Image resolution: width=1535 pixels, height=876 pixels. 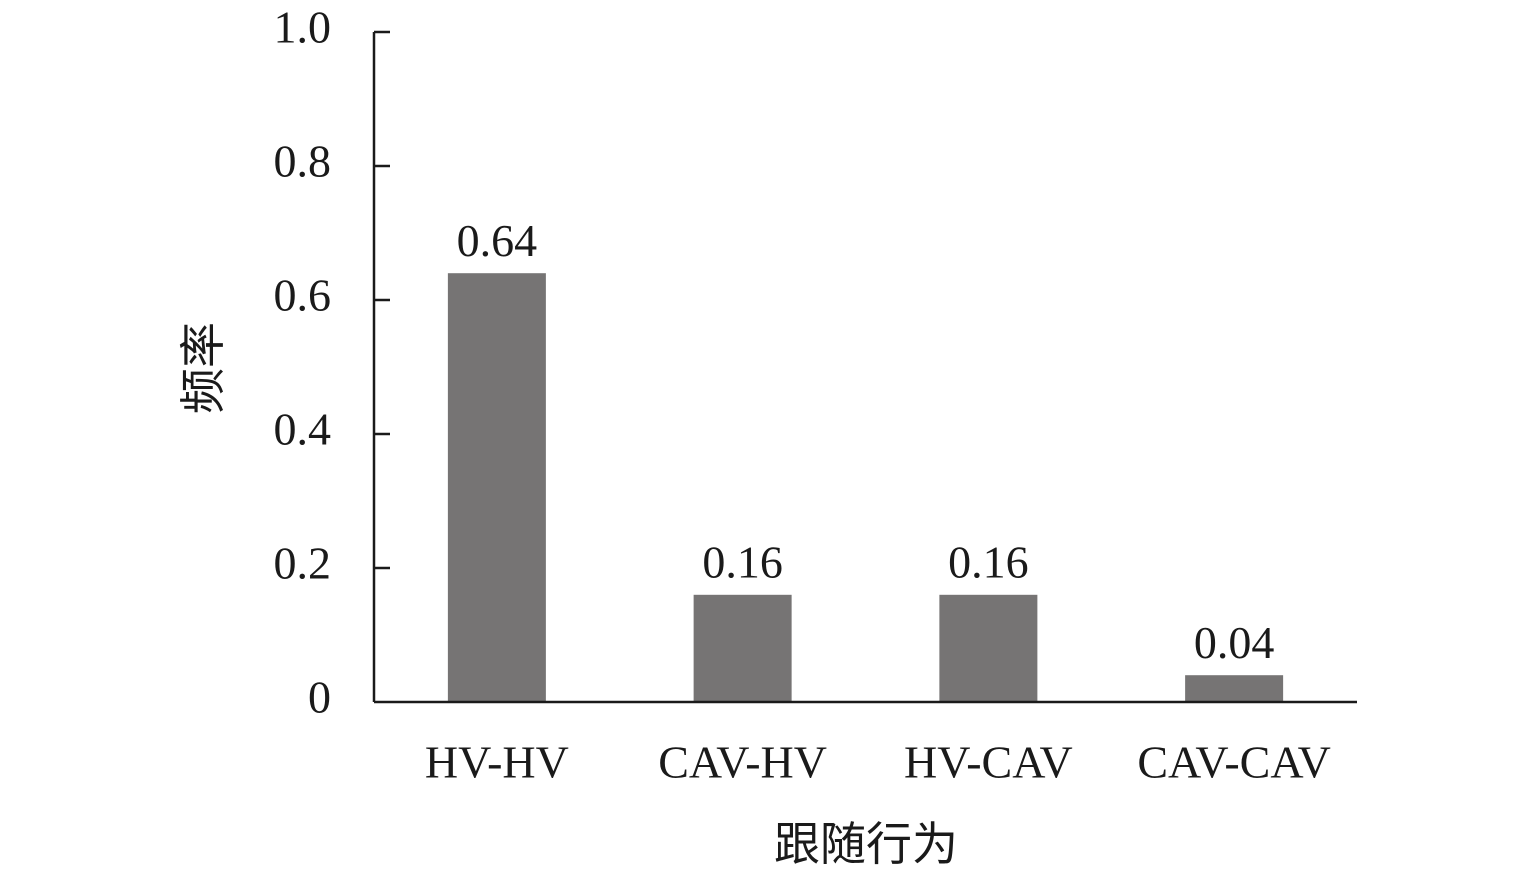 What do you see at coordinates (742, 561) in the screenshot?
I see `data-label-cav-hv: 0.16` at bounding box center [742, 561].